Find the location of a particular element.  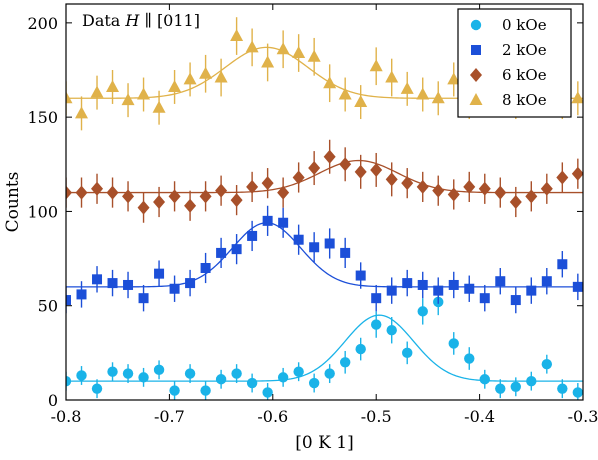

legend-label-3: 8 kOe is located at coordinates (524, 100).